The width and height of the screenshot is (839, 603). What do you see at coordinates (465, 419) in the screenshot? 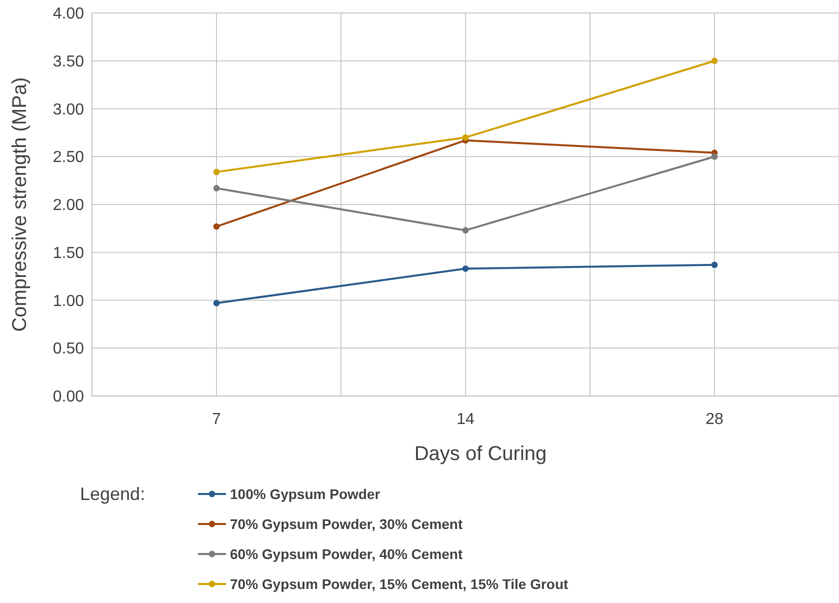
I see `x-tick-label: 14` at bounding box center [465, 419].